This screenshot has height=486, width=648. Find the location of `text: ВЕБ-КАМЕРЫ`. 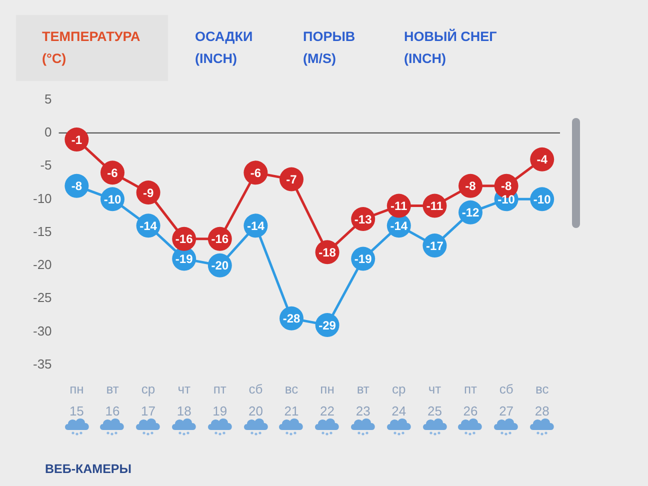

text: ВЕБ-КАМЕРЫ is located at coordinates (88, 469).